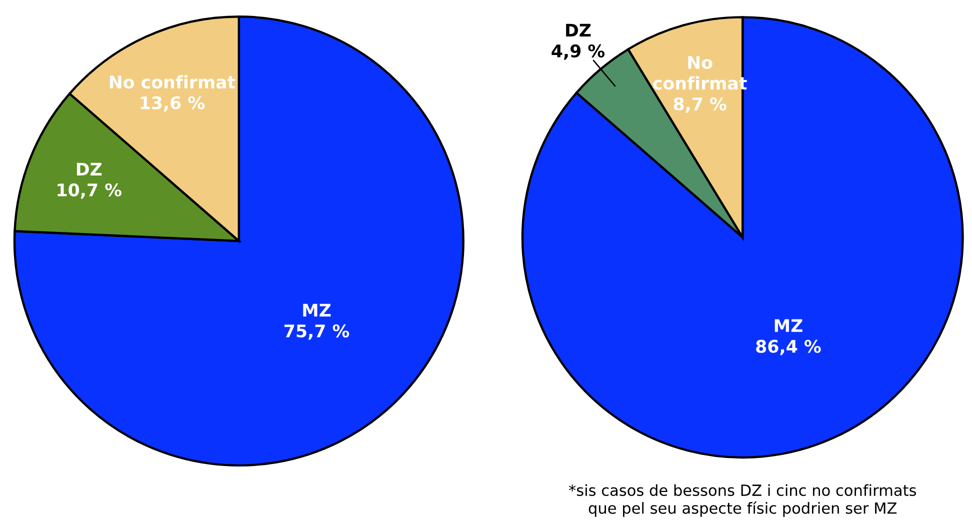 The width and height of the screenshot is (972, 521). What do you see at coordinates (90, 191) in the screenshot?
I see `data-label: 10,7 %` at bounding box center [90, 191].